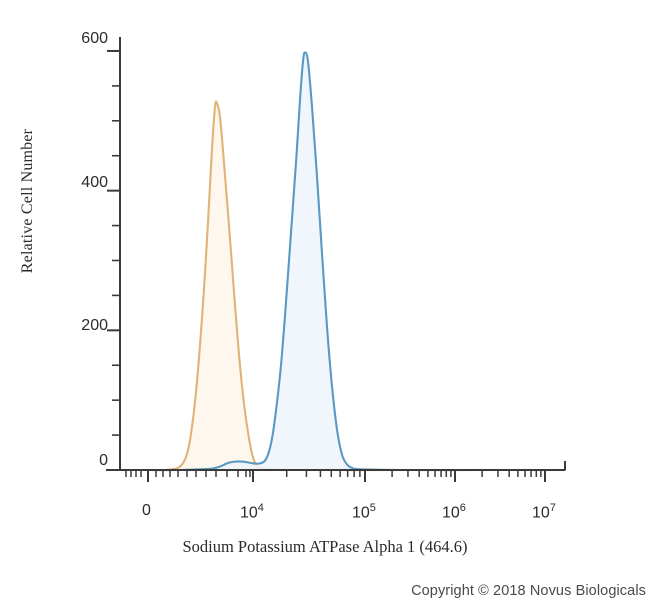 This screenshot has height=614, width=650. Describe the element at coordinates (361, 513) in the screenshot. I see `x-axis-tick-mantissa-1e5: 10` at that location.